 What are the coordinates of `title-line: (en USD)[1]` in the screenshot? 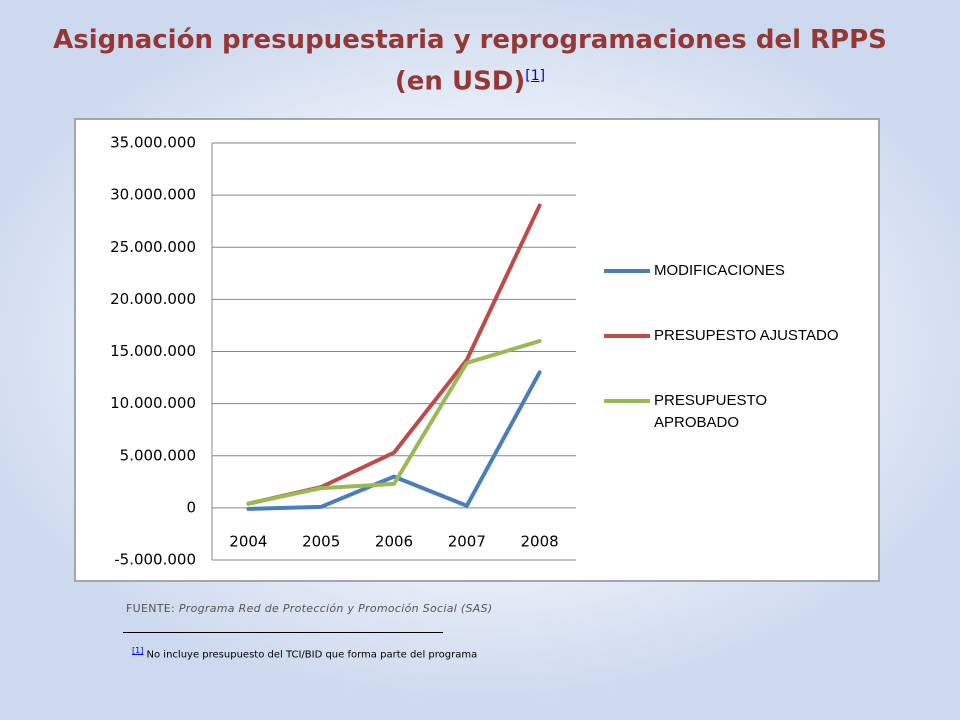 It's located at (470, 79).